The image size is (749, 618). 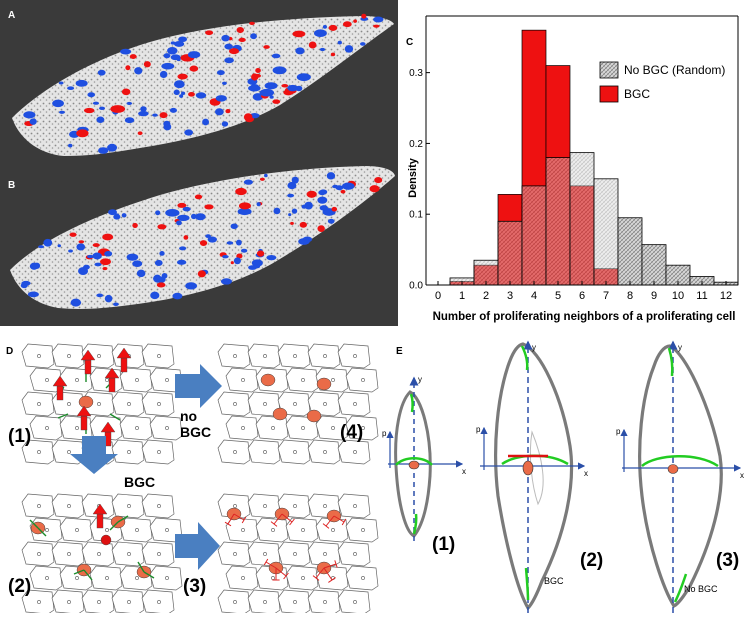 What do you see at coordinates (728, 560) in the screenshot?
I see `shape-step-3: (3)` at bounding box center [728, 560].